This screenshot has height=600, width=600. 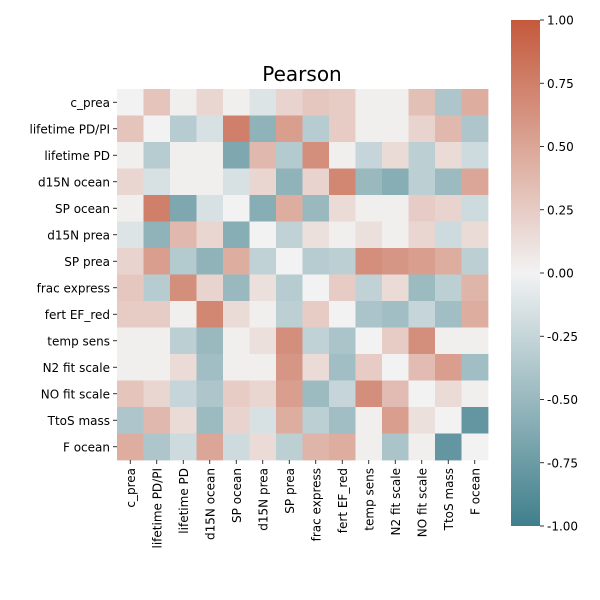 I want to click on x-tick-label: lifetime PD, so click(x=184, y=501).